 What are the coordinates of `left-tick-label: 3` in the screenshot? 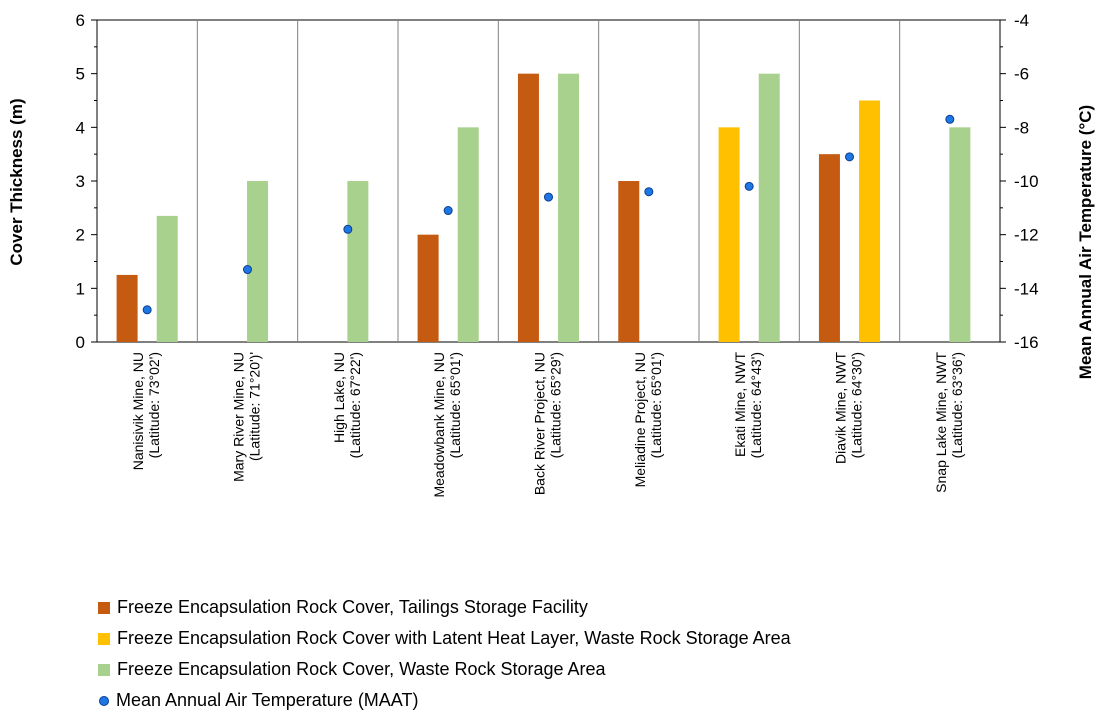 It's located at (80, 181).